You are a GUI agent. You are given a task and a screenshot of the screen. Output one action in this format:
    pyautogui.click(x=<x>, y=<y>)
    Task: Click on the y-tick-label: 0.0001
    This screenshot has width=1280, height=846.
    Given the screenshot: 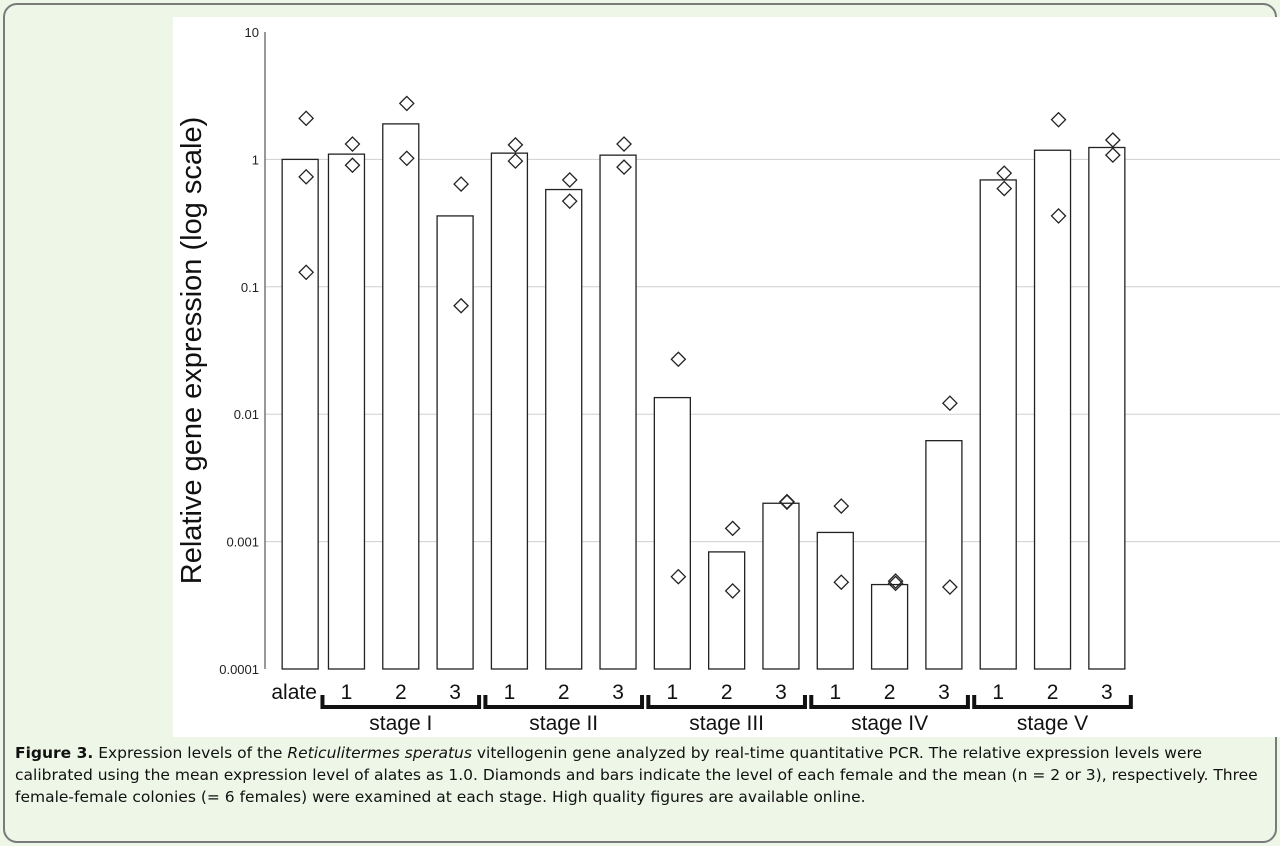 What is the action you would take?
    pyautogui.click(x=239, y=669)
    